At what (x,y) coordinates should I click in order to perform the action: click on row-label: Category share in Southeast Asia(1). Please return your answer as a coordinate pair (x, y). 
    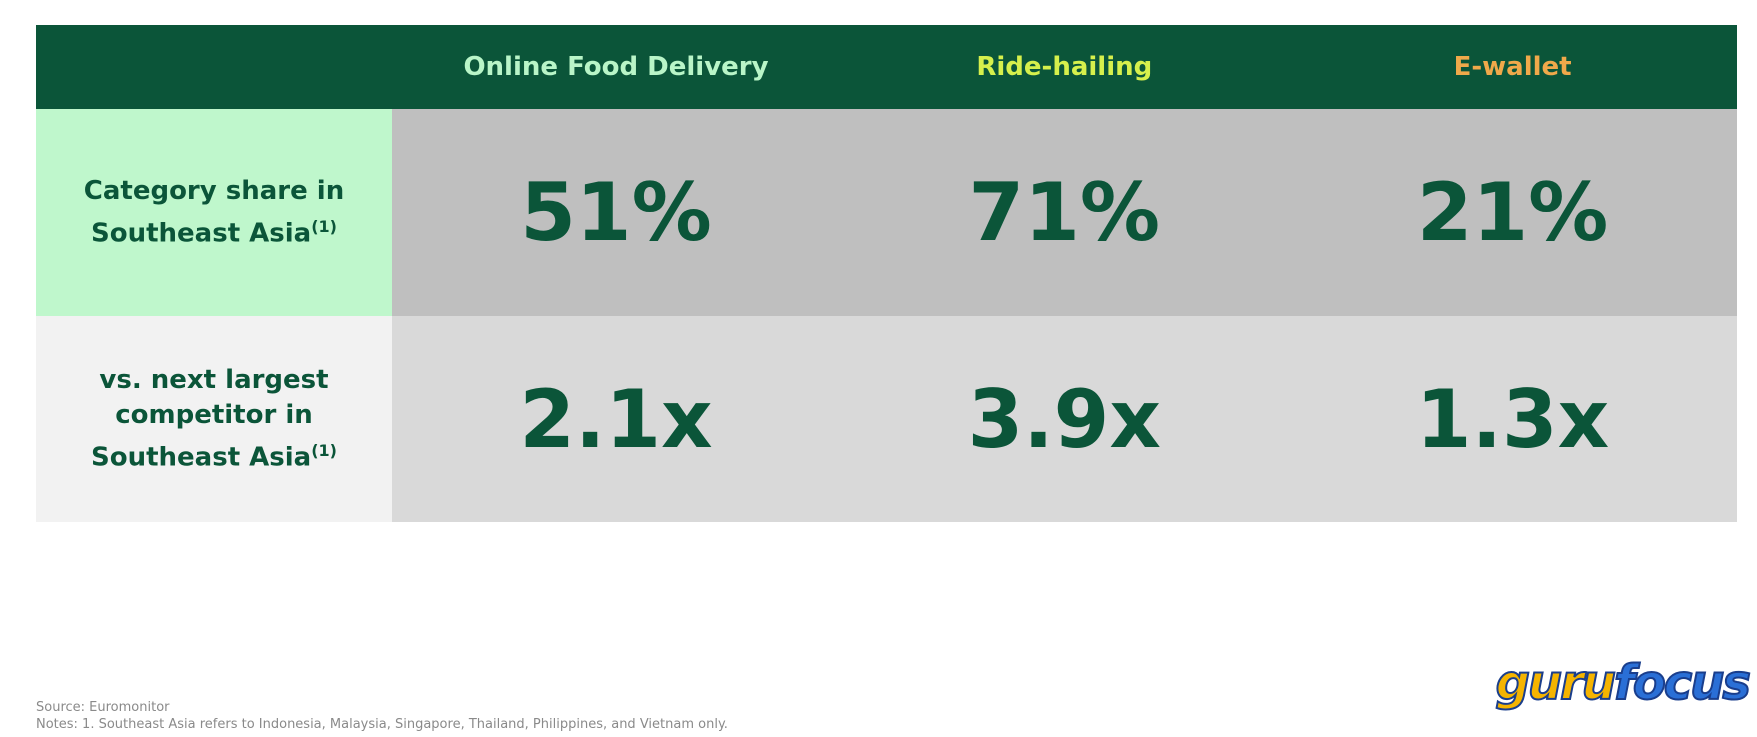
    Looking at the image, I should click on (214, 212).